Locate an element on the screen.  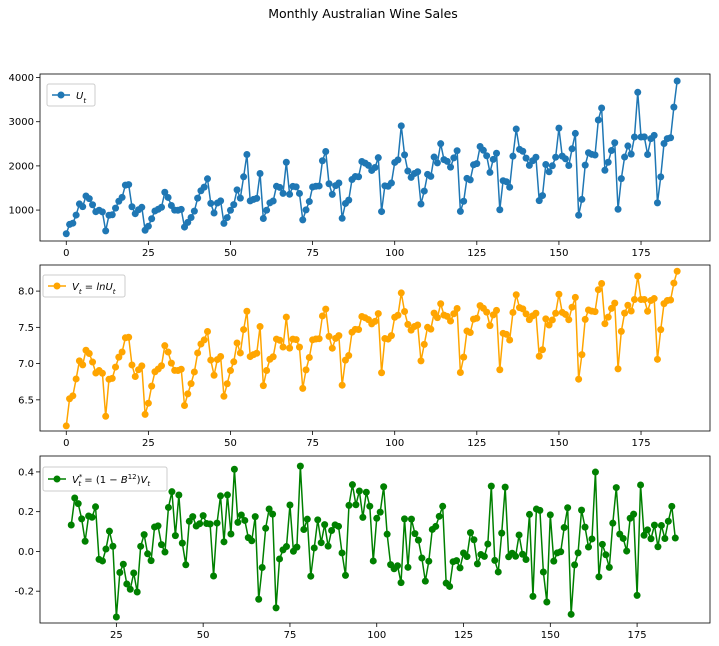
x-tick-label: 100 is located at coordinates (394, 253).